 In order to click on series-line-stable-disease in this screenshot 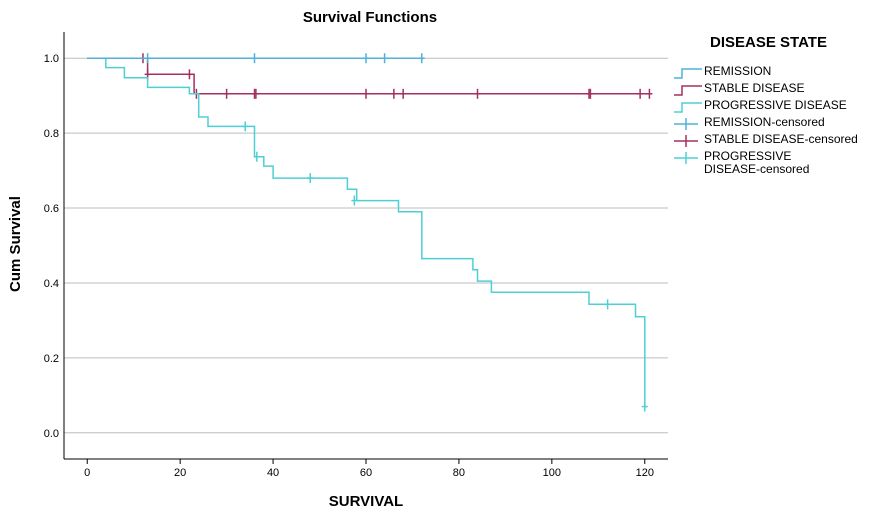, I will do `click(368, 76)`.